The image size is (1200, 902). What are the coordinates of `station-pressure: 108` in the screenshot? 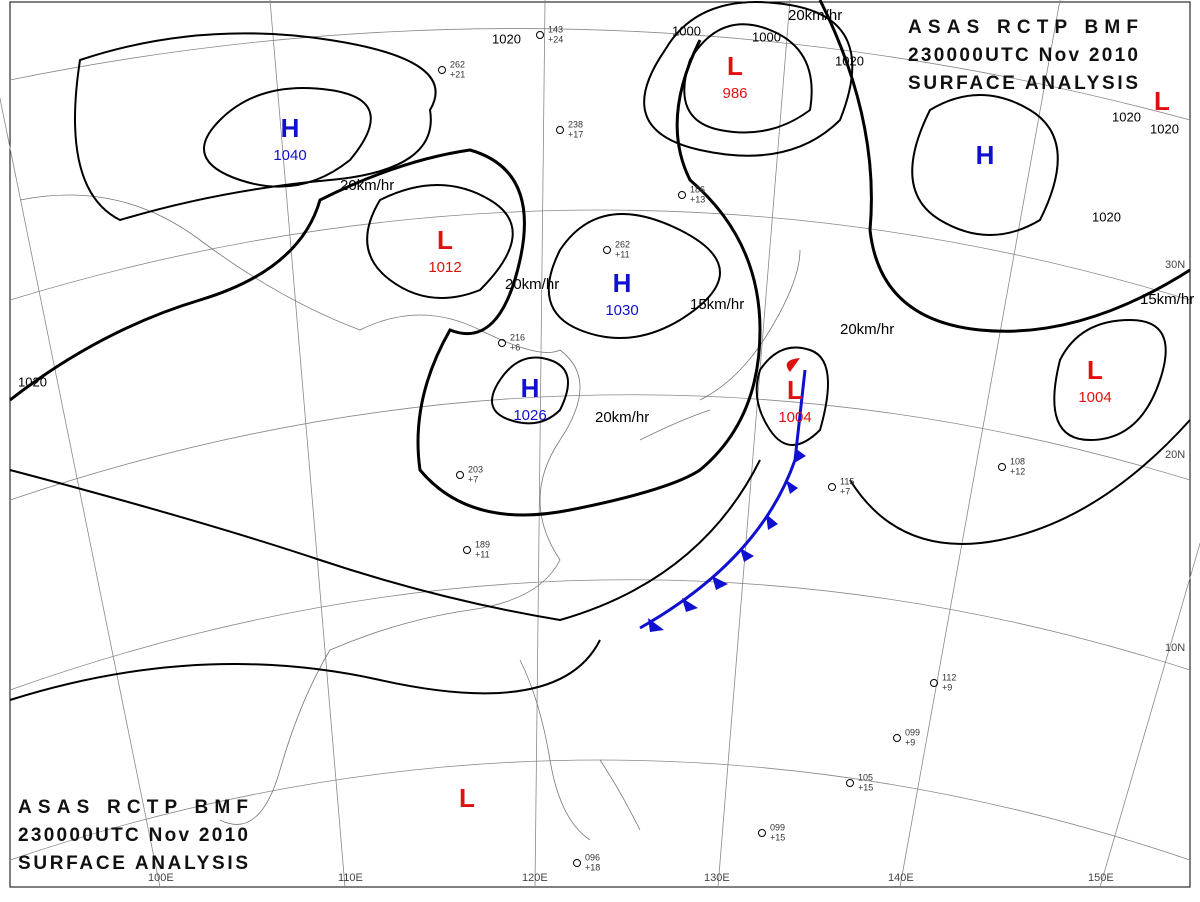 It's located at (1017, 461).